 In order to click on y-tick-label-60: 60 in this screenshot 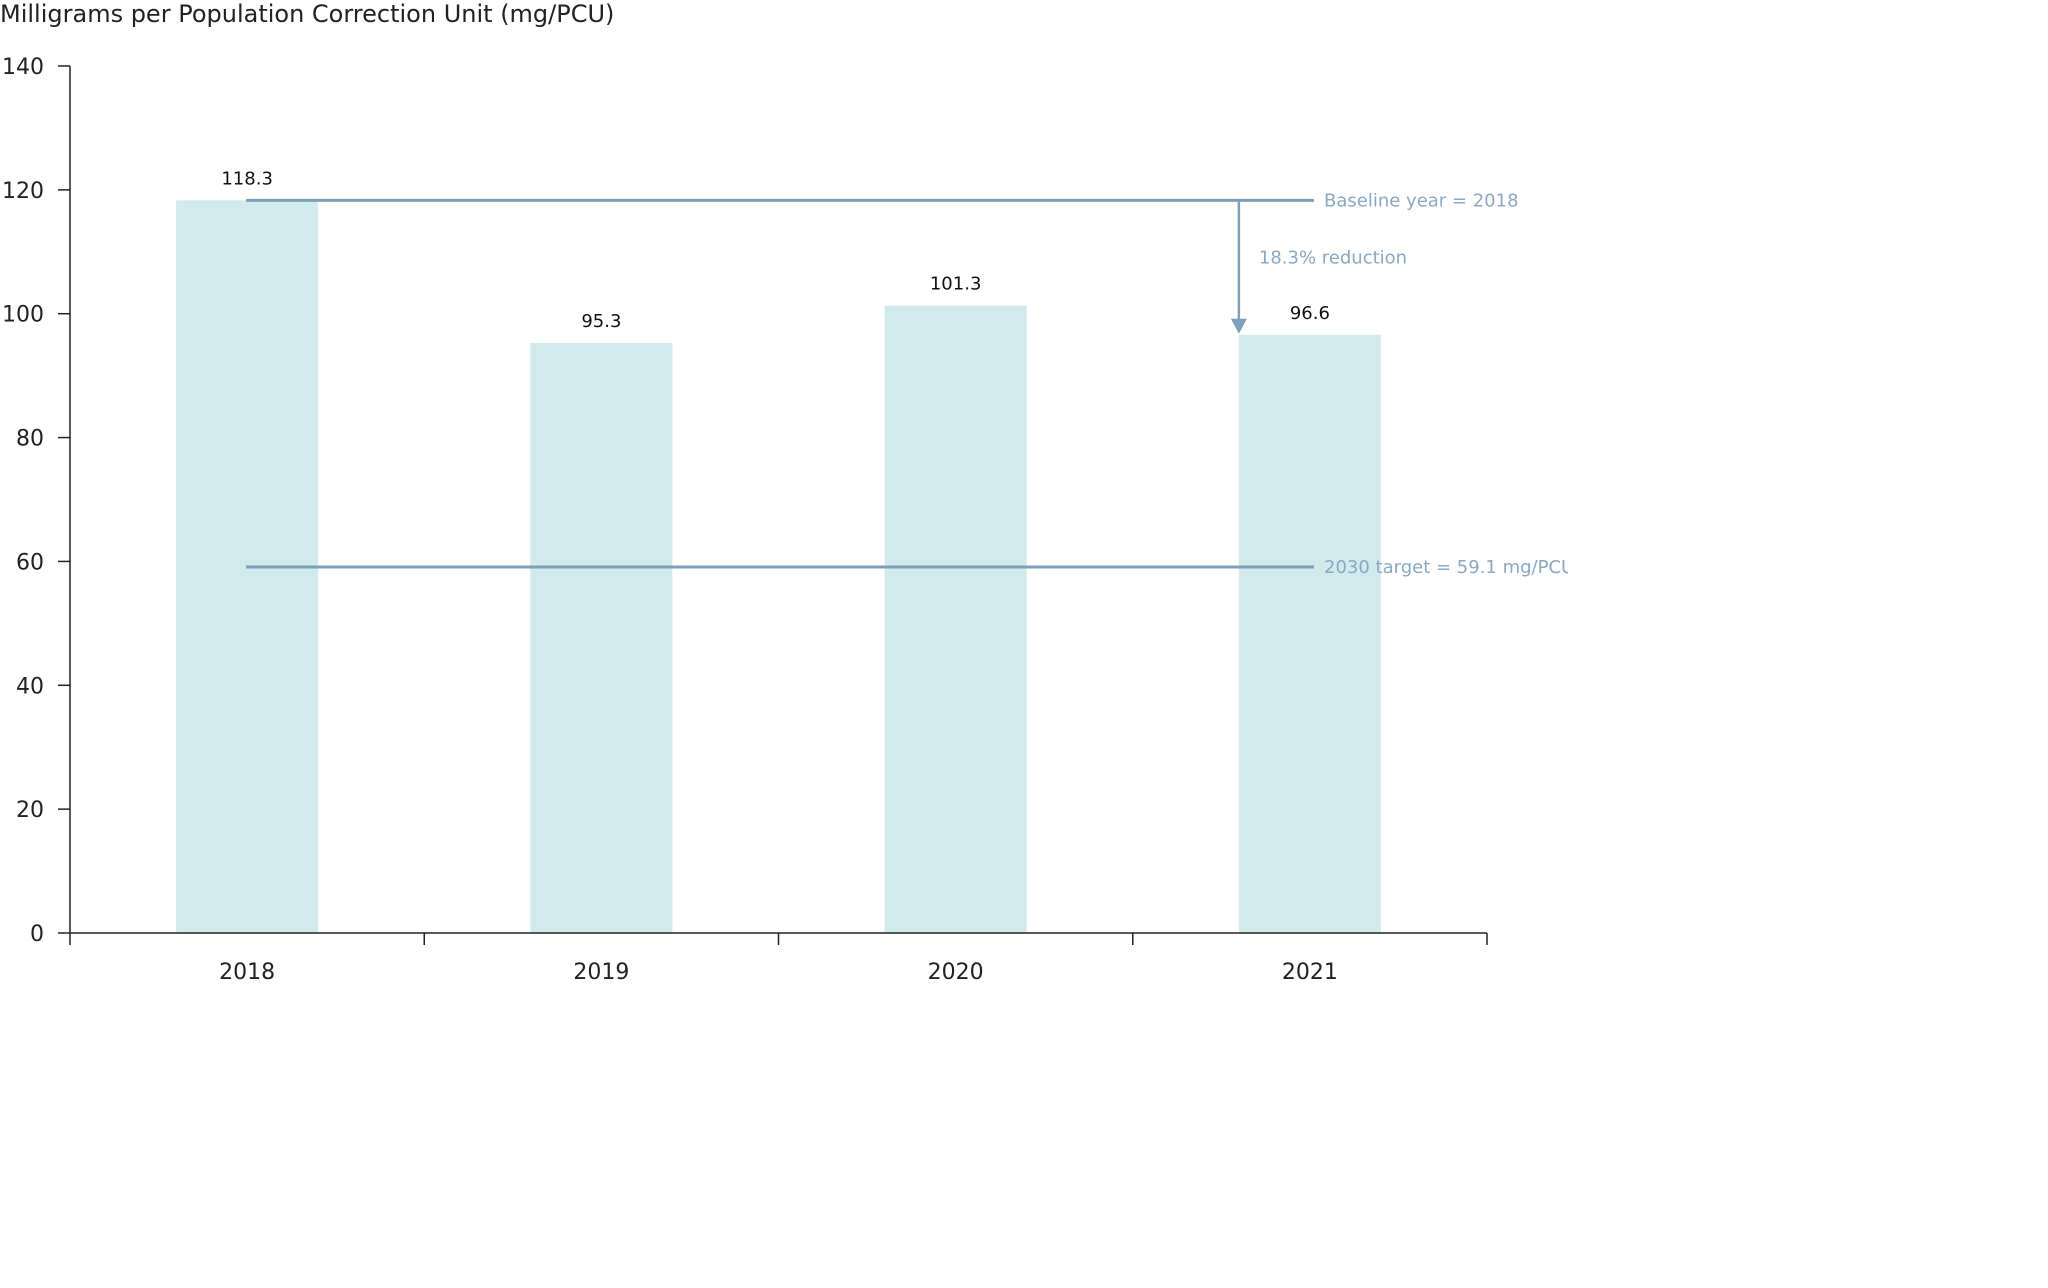, I will do `click(30, 562)`.